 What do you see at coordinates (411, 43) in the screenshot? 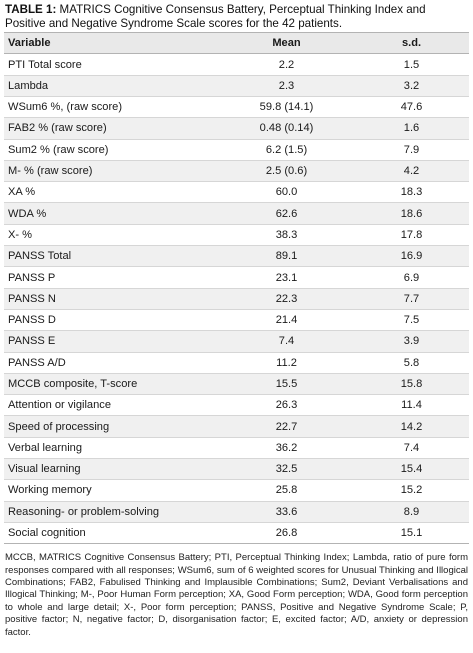
I see `header-sd: s.d.` at bounding box center [411, 43].